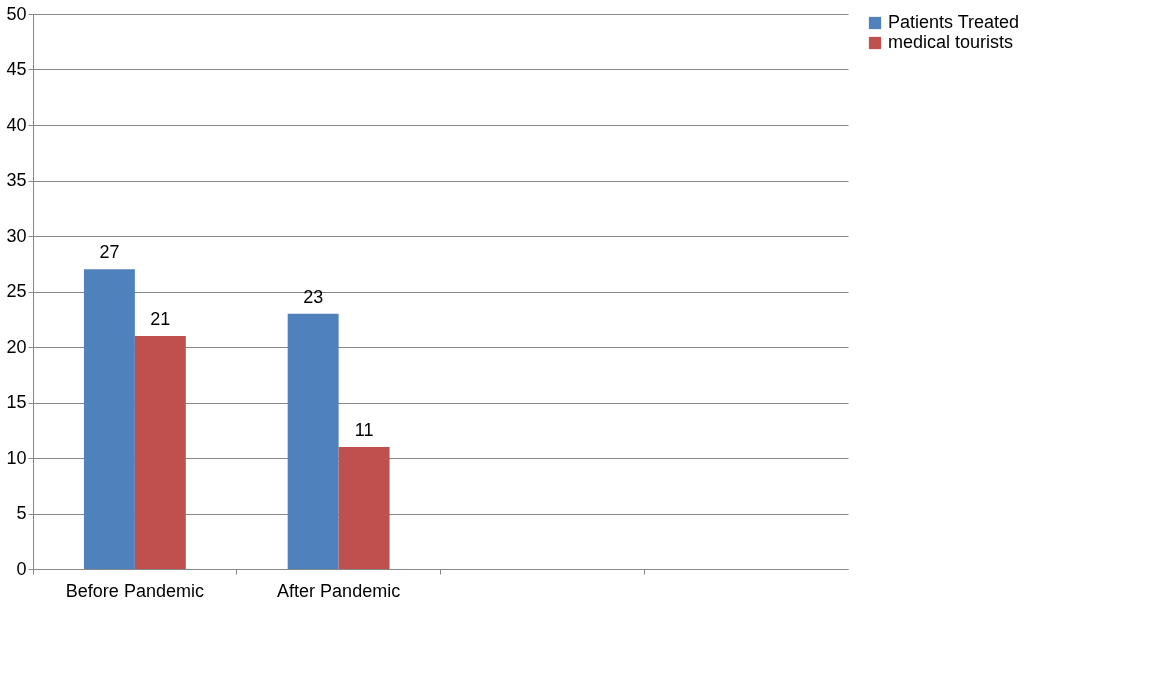  Describe the element at coordinates (160, 318) in the screenshot. I see `data-label: 21` at that location.